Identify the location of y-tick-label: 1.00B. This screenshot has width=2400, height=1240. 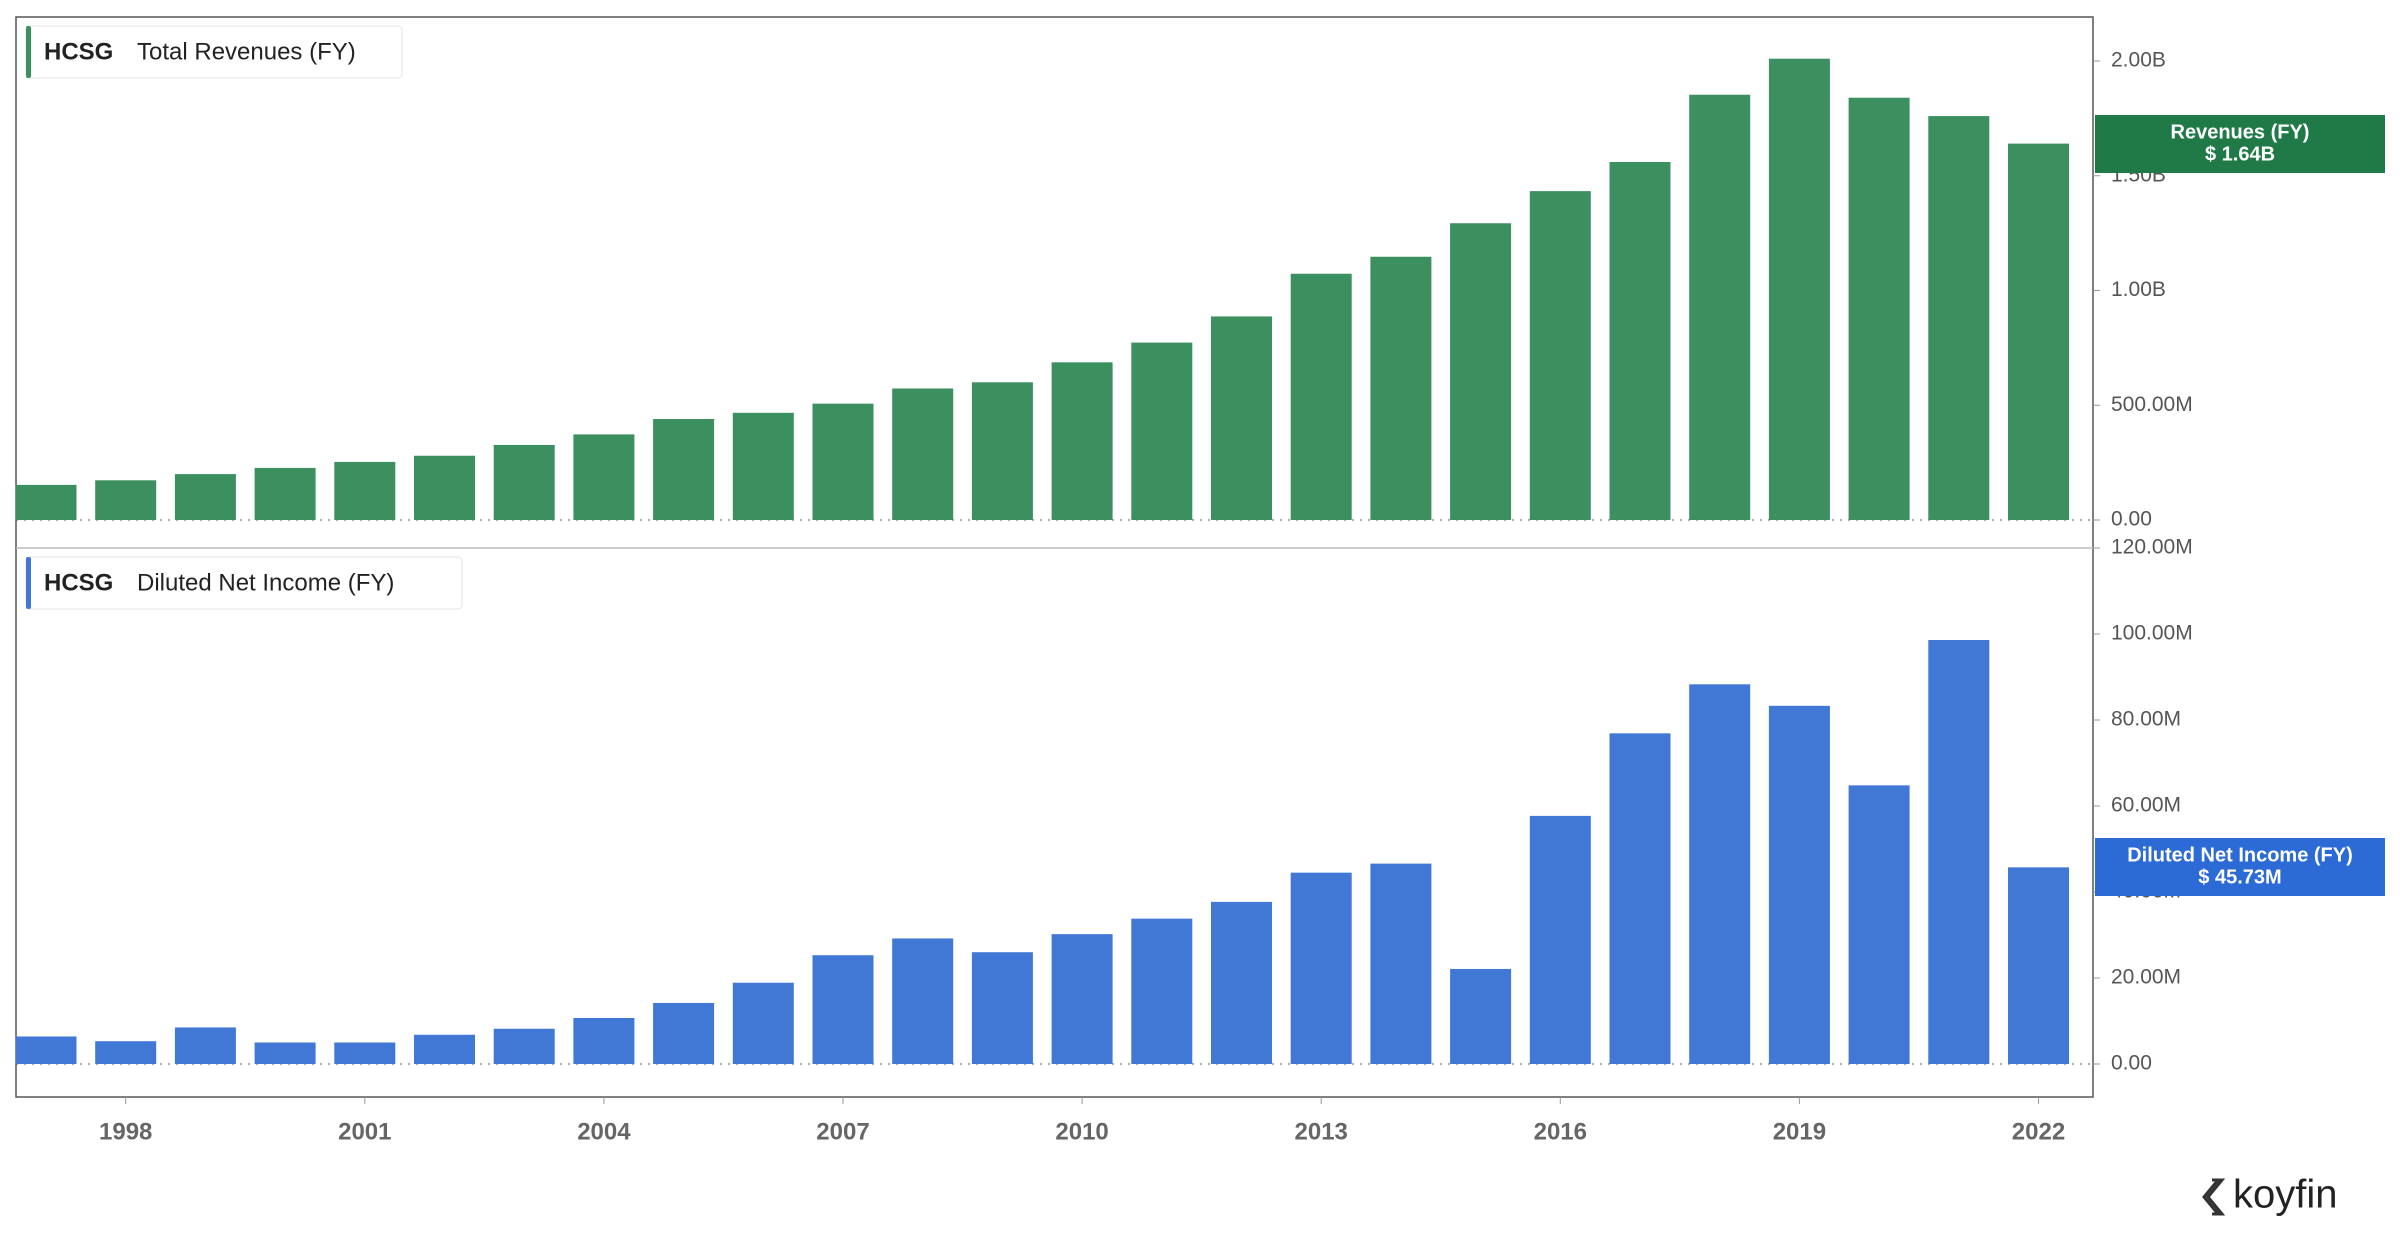
(2138, 289).